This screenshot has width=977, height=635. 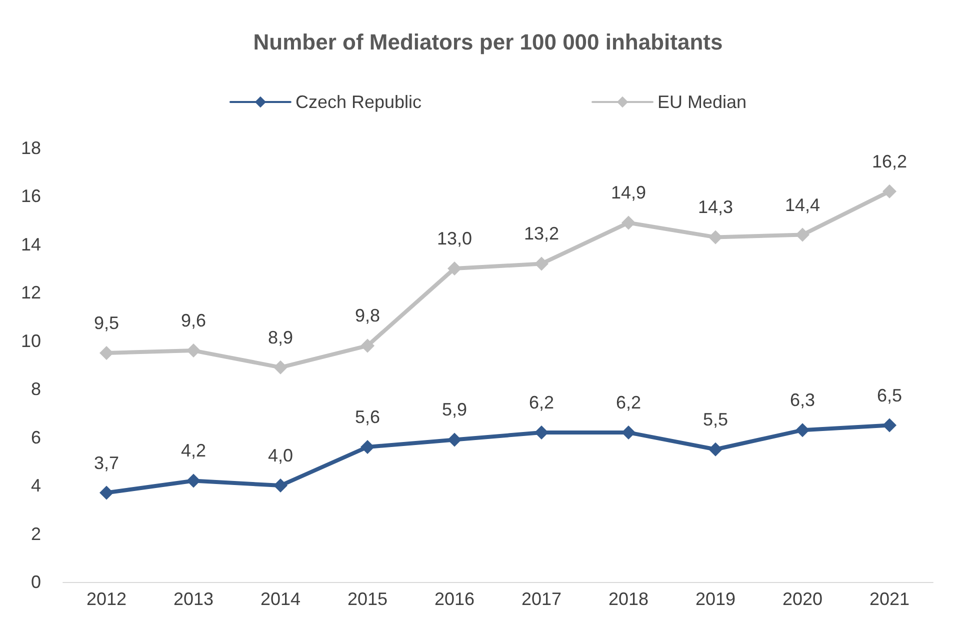 I want to click on x-tick-label: 2020, so click(x=802, y=599).